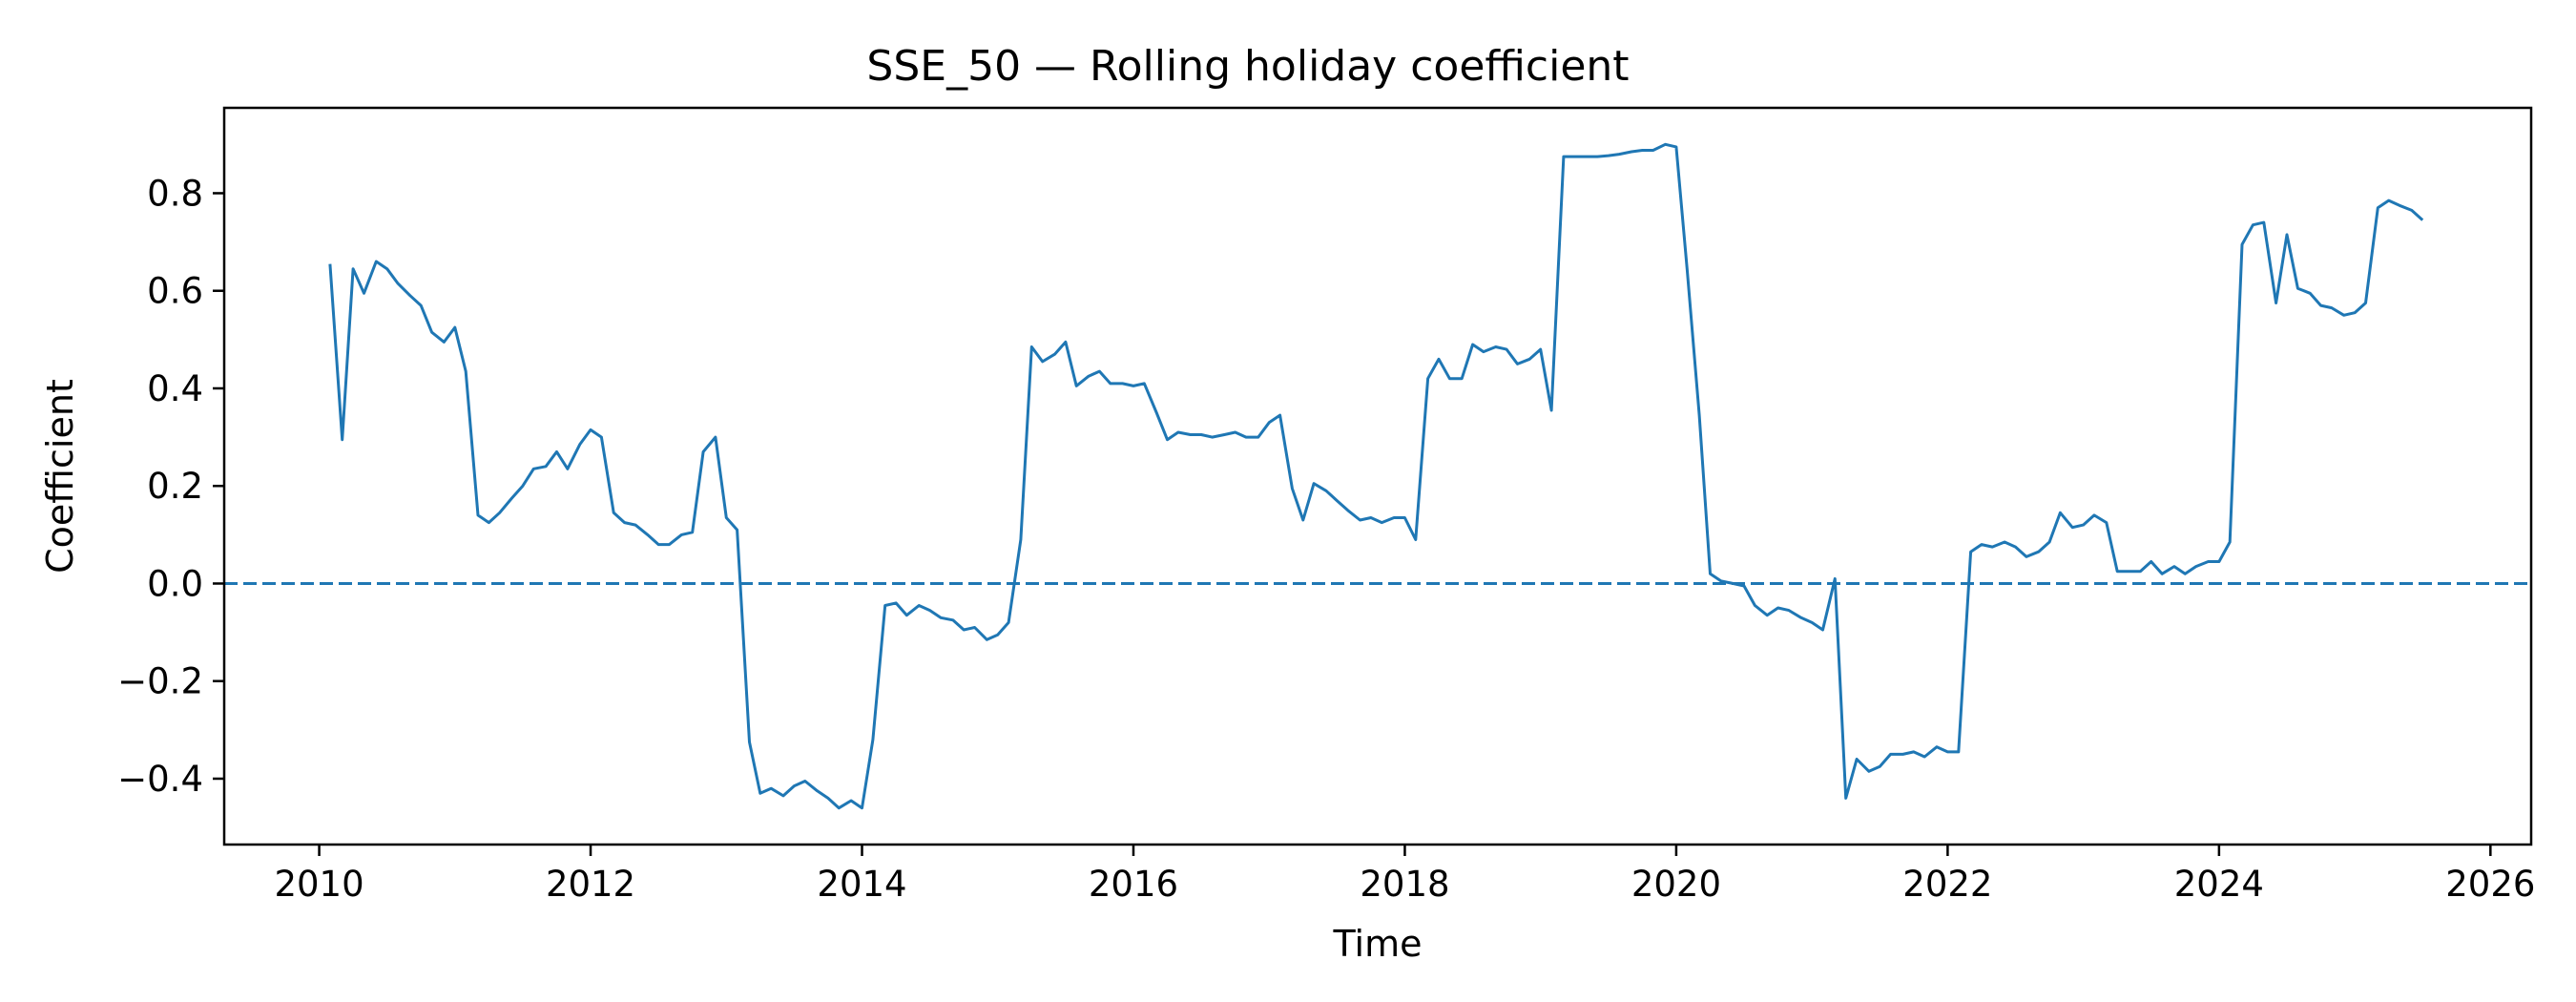 The height and width of the screenshot is (1002, 2576). I want to click on x-axis: 2010 2012 2014 2016 2018 2020 2022 2024 2026, so click(1404, 875).